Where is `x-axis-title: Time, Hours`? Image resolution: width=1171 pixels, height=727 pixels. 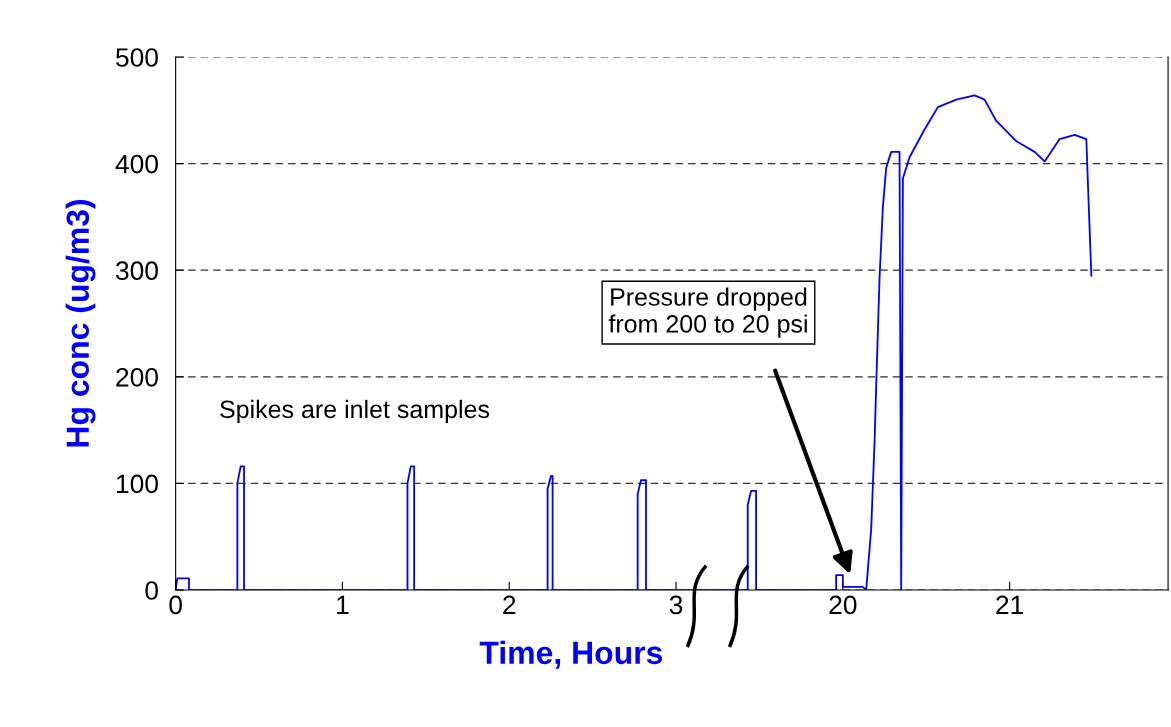
x-axis-title: Time, Hours is located at coordinates (571, 654).